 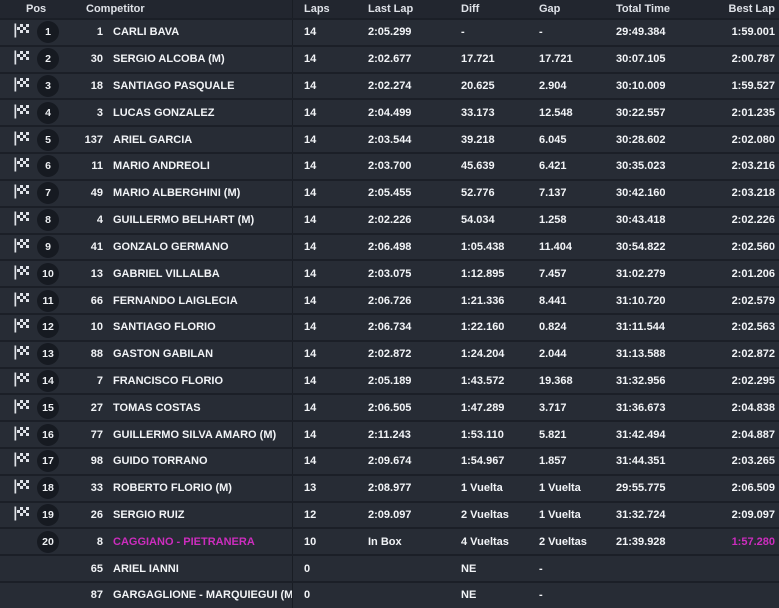 I want to click on diff-value: 39.218, so click(x=478, y=139).